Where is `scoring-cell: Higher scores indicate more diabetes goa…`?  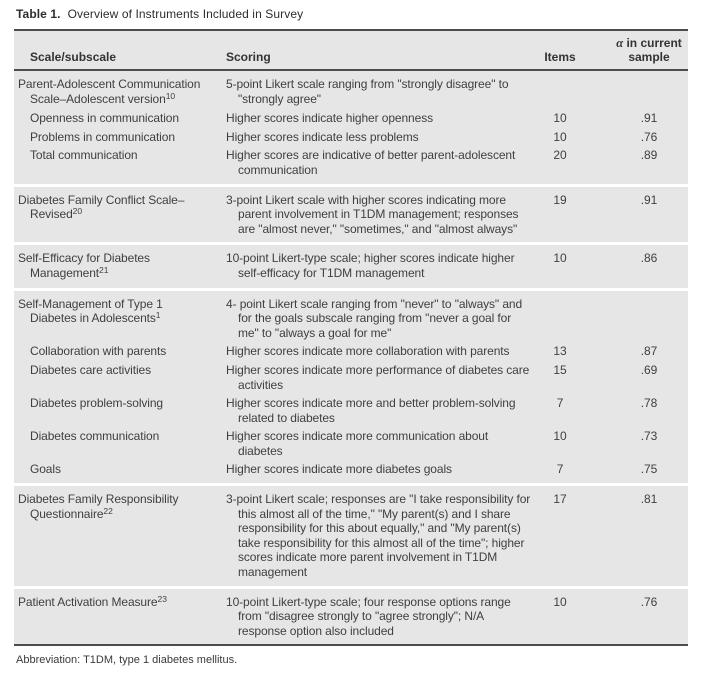 scoring-cell: Higher scores indicate more diabetes goa… is located at coordinates (339, 469).